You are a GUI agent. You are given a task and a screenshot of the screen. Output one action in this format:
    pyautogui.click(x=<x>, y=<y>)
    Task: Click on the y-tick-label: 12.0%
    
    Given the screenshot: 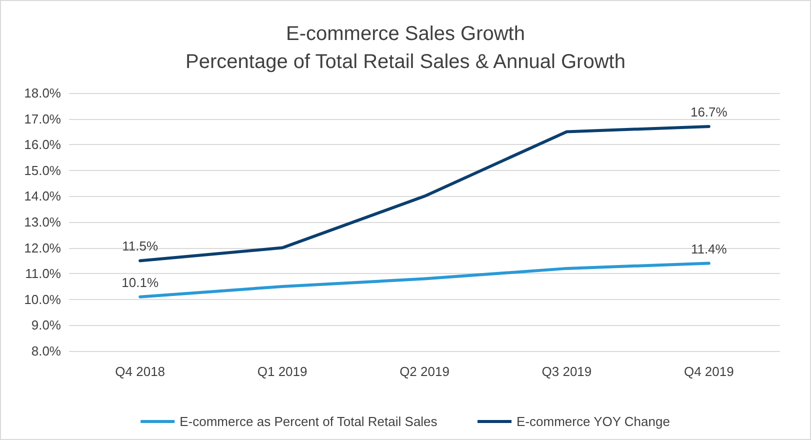 What is the action you would take?
    pyautogui.click(x=43, y=248)
    